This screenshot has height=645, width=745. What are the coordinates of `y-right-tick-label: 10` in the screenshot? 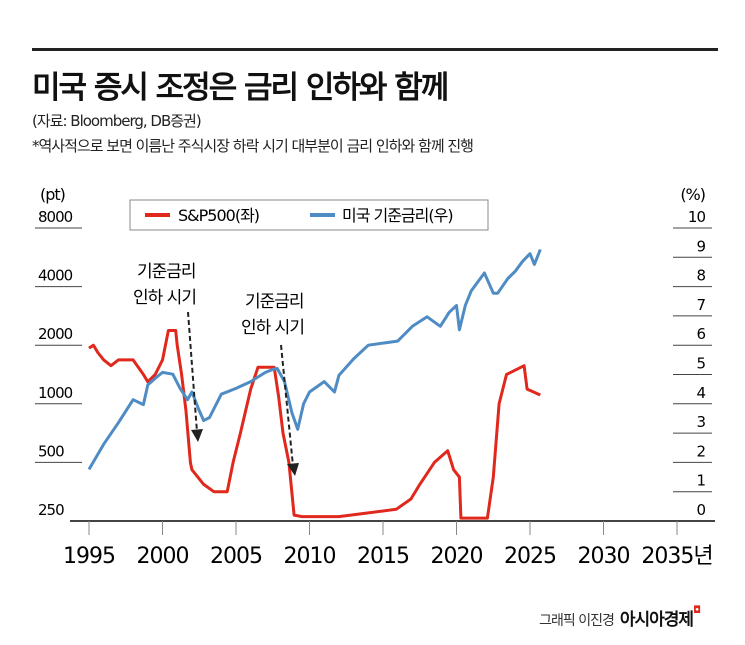 It's located at (697, 217).